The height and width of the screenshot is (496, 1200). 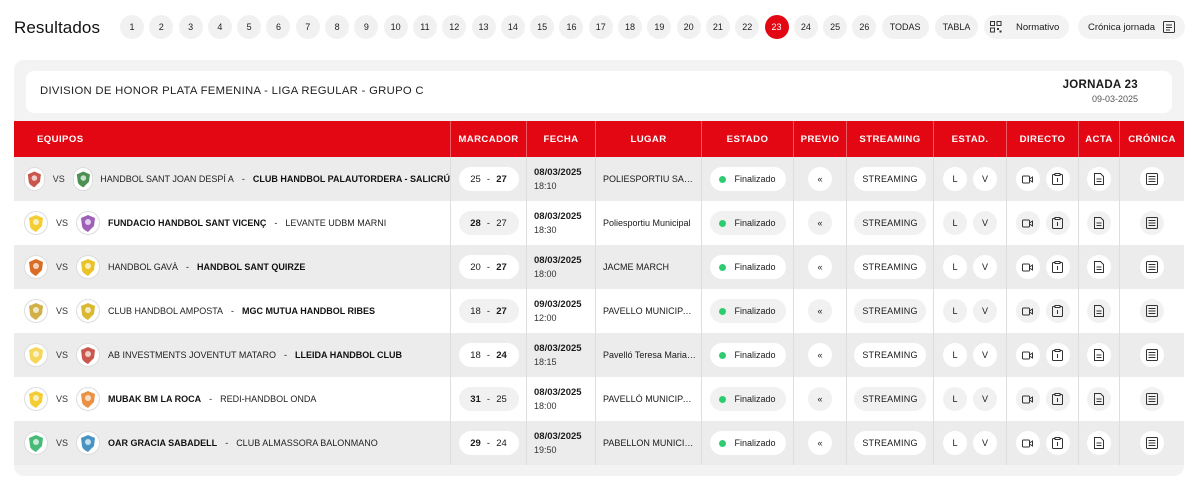 I want to click on home-team-name: FUNDACIO HANDBOL SANT VICENÇ, so click(x=187, y=223).